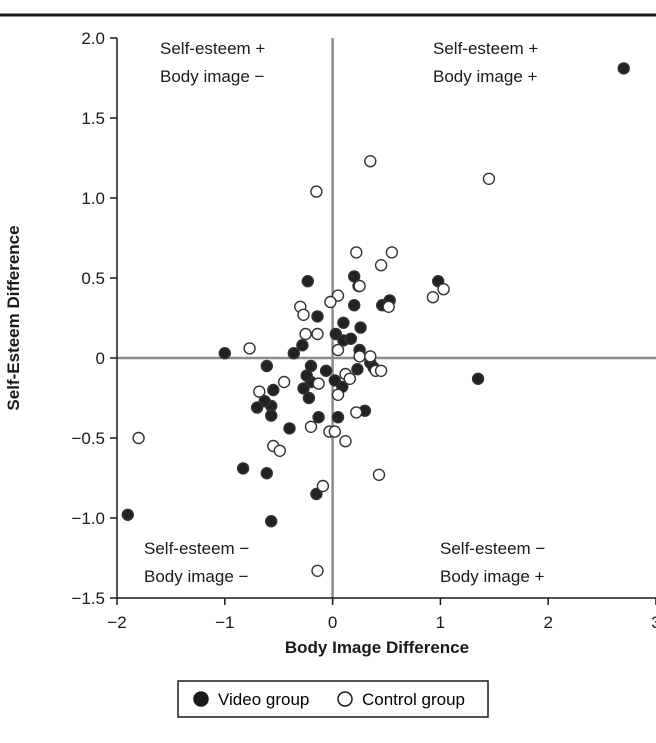 Image resolution: width=656 pixels, height=743 pixels. What do you see at coordinates (196, 548) in the screenshot?
I see `quadrant-label-bottom-left-line1: Self-esteem −` at bounding box center [196, 548].